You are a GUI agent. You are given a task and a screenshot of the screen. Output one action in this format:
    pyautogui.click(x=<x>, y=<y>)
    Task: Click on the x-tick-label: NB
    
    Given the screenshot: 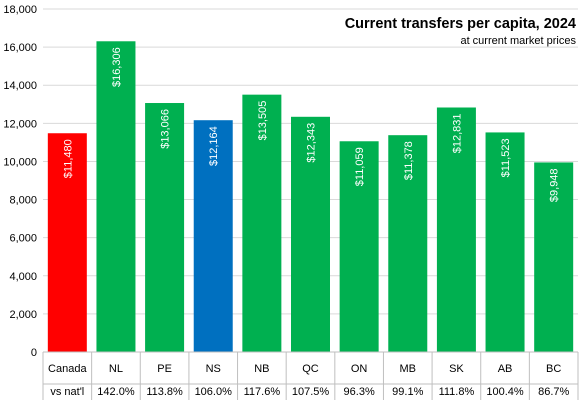 What is the action you would take?
    pyautogui.click(x=261, y=369)
    